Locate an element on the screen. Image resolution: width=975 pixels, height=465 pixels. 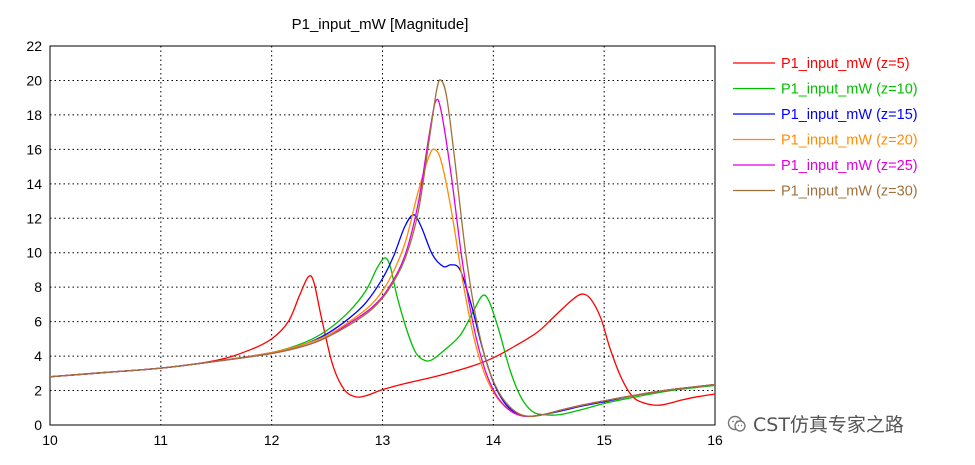
wechat-icon is located at coordinates (736, 423).